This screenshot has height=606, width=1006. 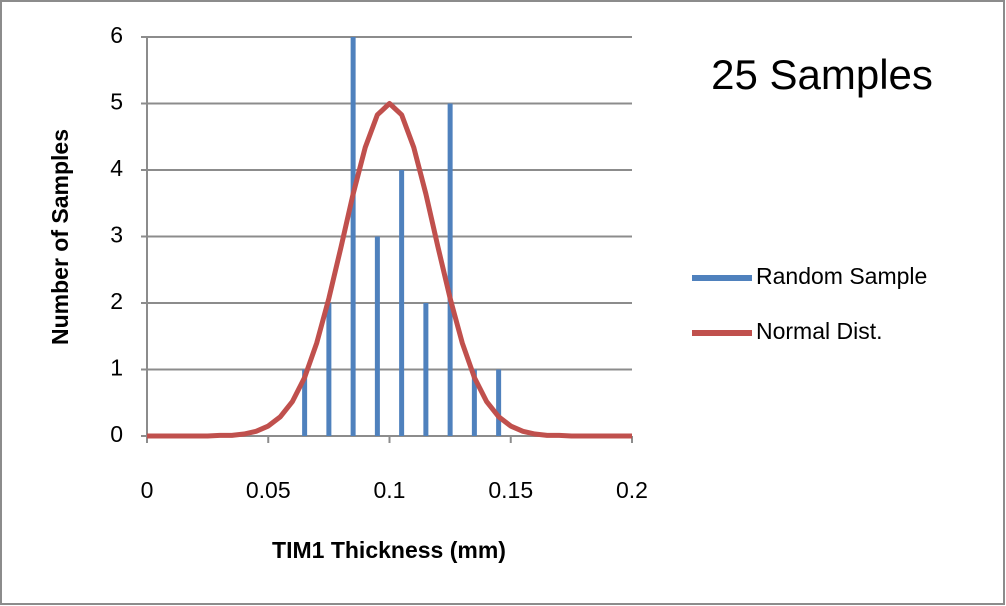 I want to click on y-tick-label: 2, so click(x=116, y=301).